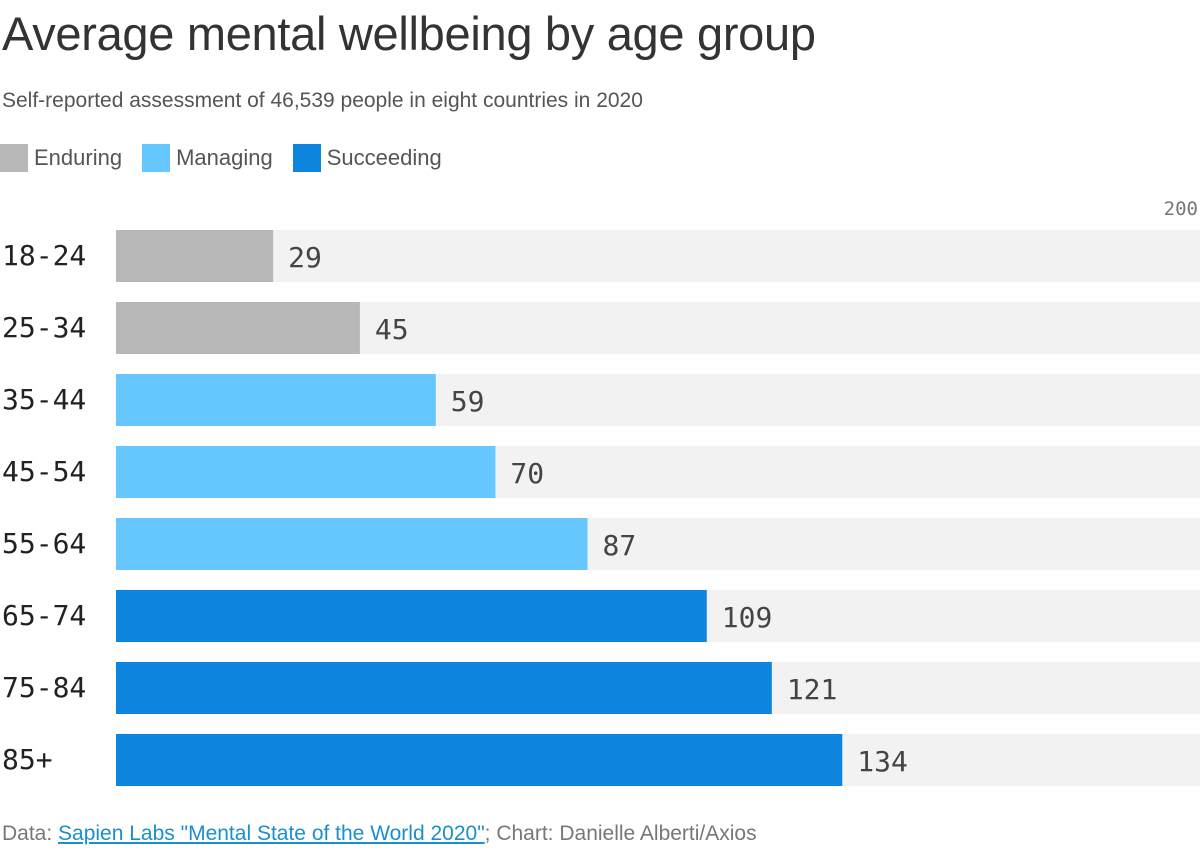 The width and height of the screenshot is (1200, 854). What do you see at coordinates (882, 761) in the screenshot?
I see `value-label: 134` at bounding box center [882, 761].